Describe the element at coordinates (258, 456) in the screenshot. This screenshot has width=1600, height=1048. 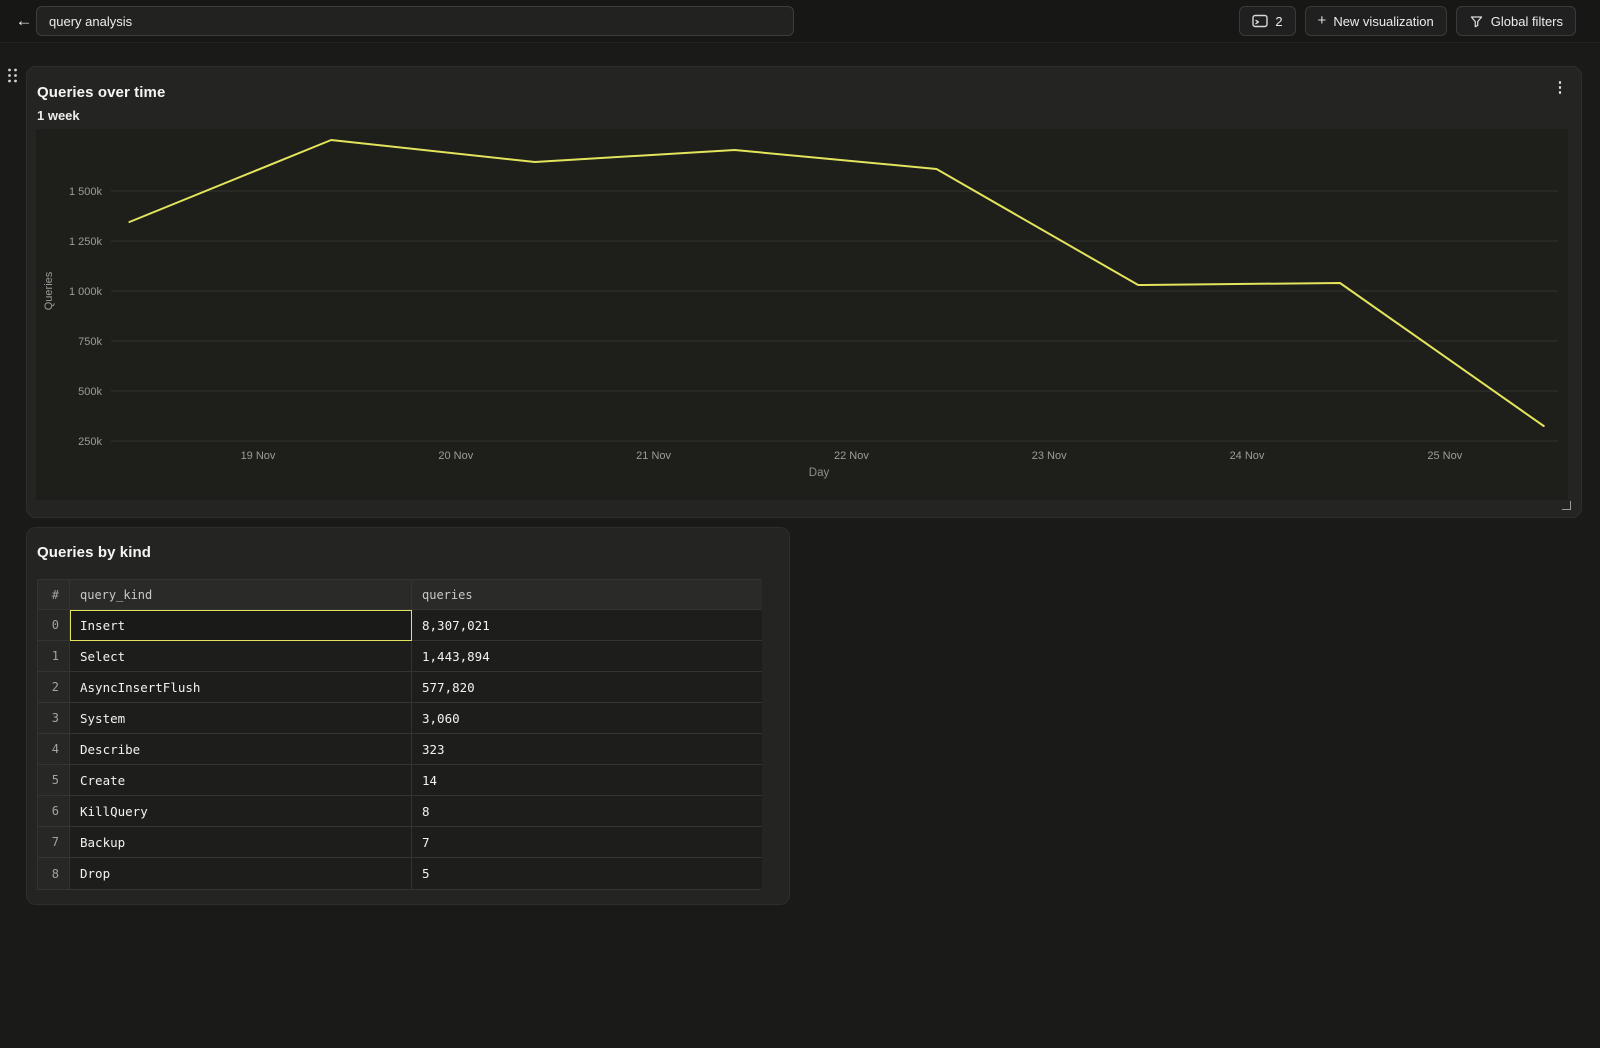
I see `x-tick-label: 19 Nov` at that location.